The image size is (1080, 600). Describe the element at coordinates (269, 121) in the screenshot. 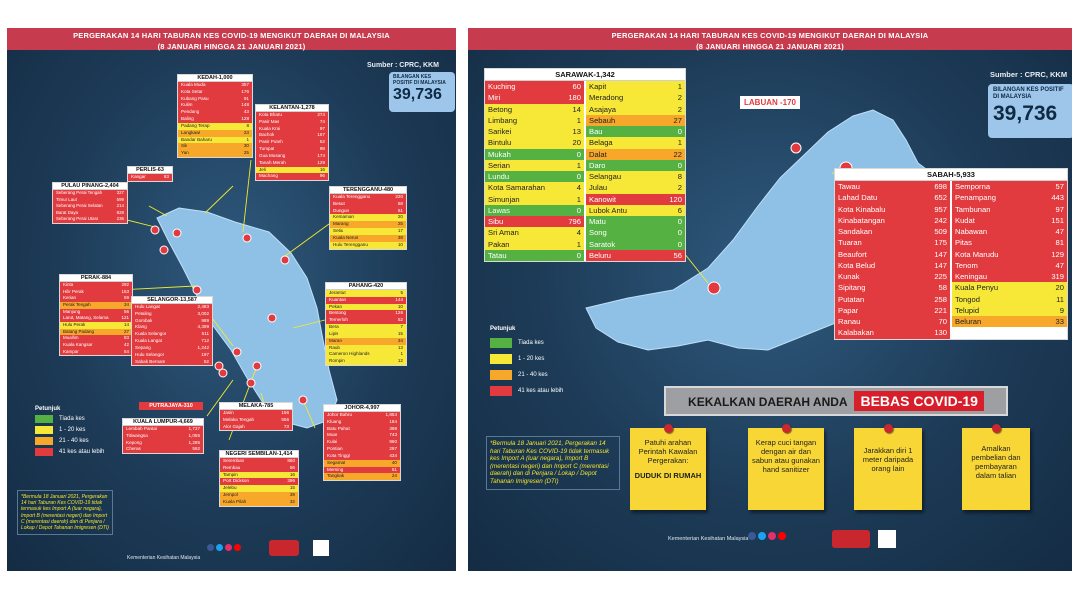

I see `district-name: Pasir Mas` at that location.